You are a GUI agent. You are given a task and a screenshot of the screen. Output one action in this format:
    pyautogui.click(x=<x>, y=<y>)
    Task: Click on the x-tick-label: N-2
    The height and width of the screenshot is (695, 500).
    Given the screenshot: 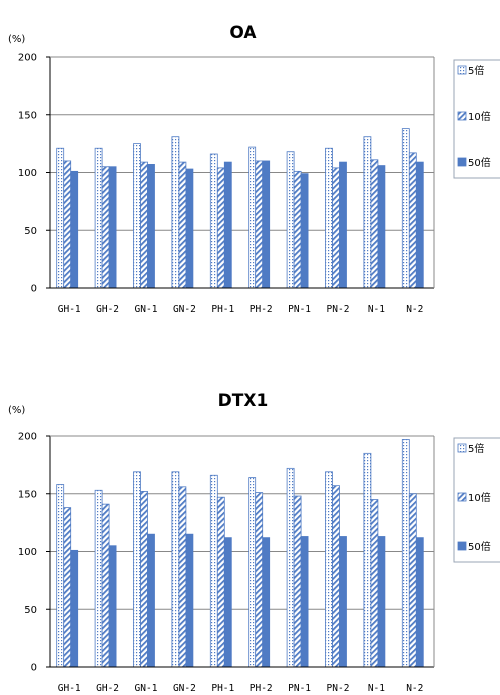 What is the action you would take?
    pyautogui.click(x=414, y=309)
    